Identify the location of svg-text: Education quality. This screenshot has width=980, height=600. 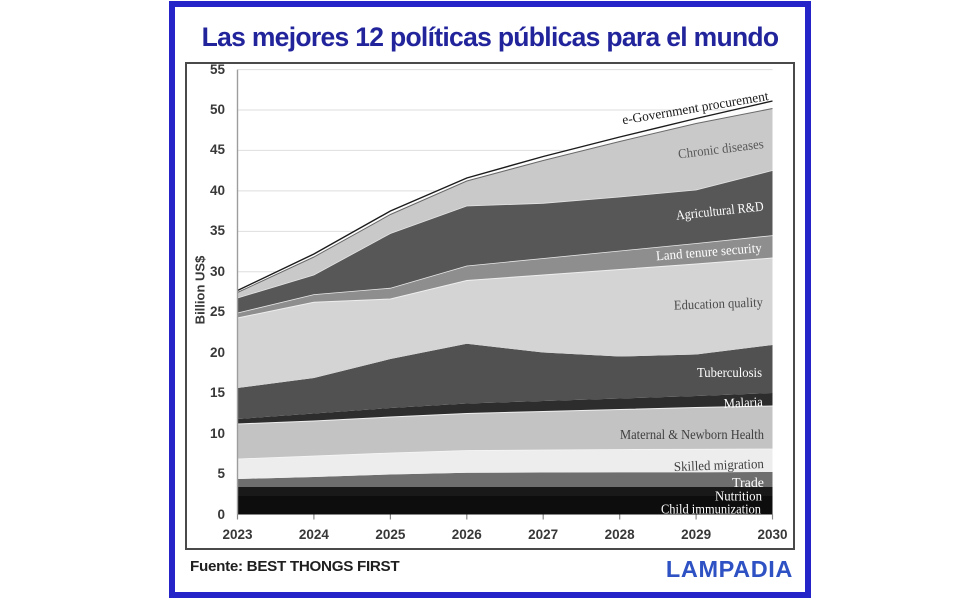
(719, 303).